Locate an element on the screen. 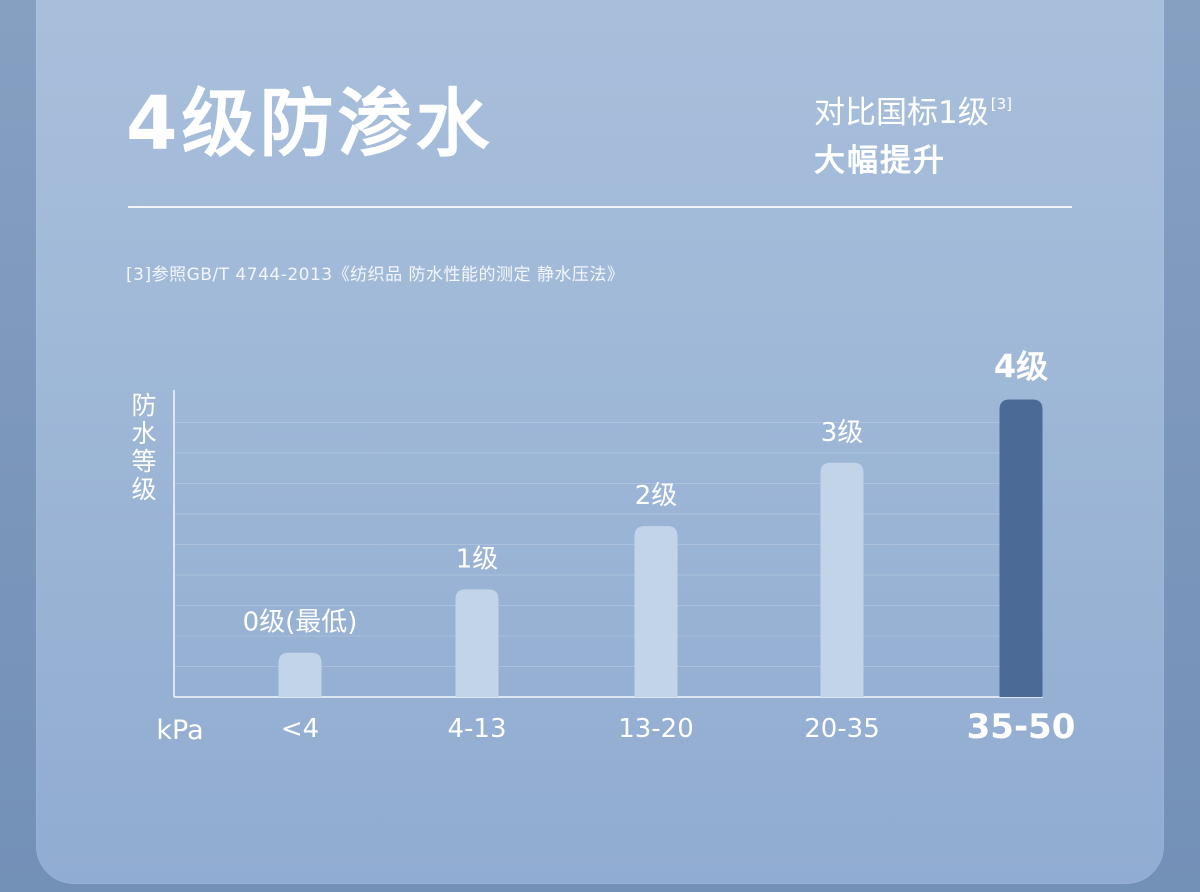 The image size is (1200, 892). bar-value-label: 2级 is located at coordinates (656, 496).